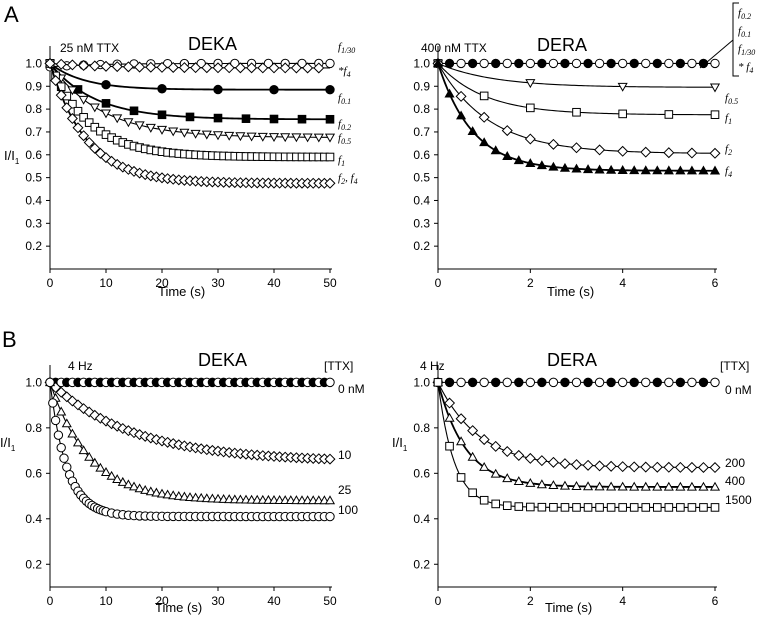  Describe the element at coordinates (33, 382) in the screenshot. I see `y-tick-label: 1.0` at that location.